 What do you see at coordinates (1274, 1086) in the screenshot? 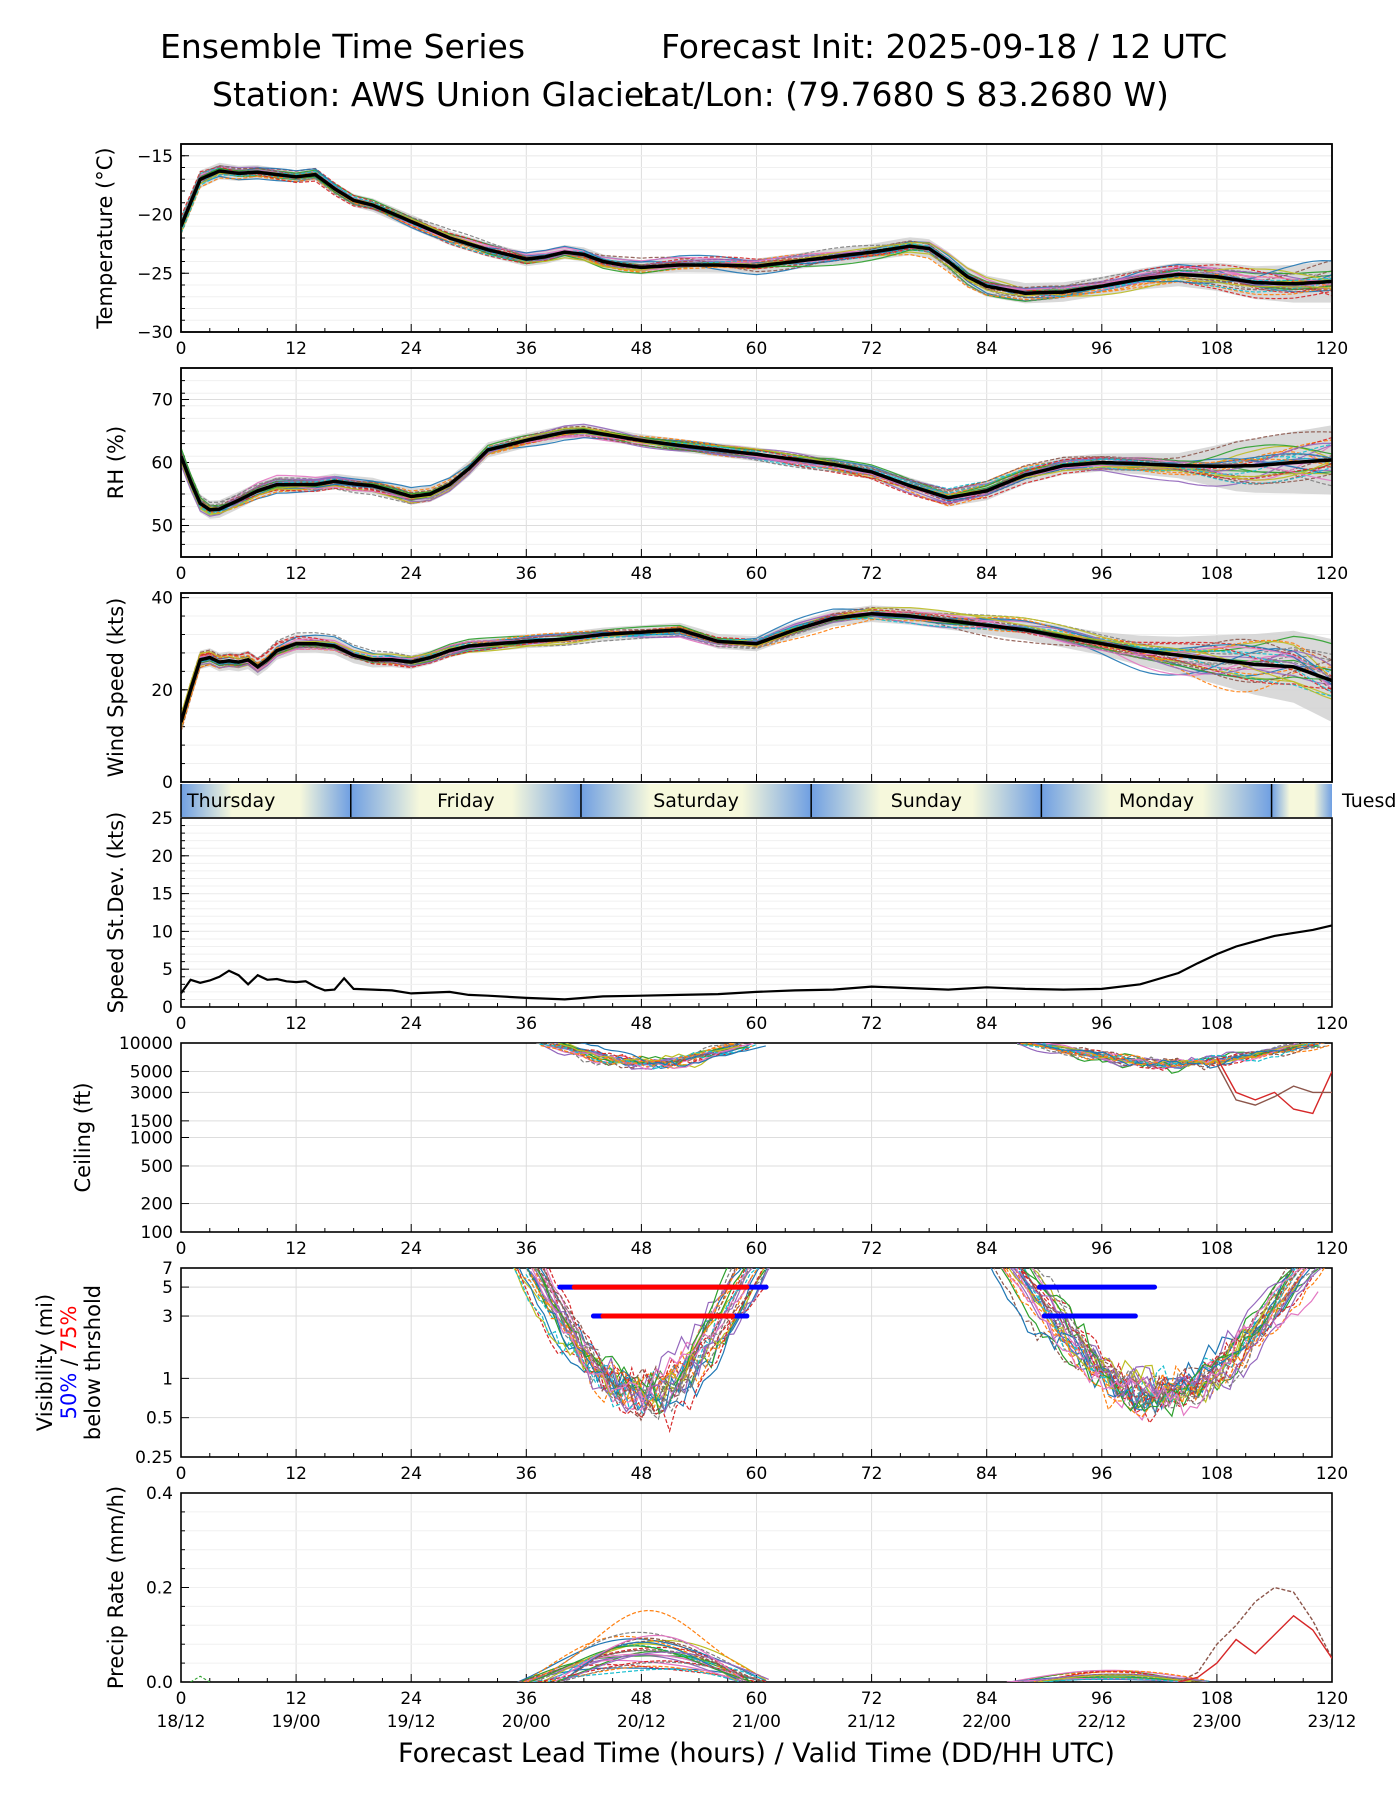
I see `ceiling-ref-line` at bounding box center [1274, 1086].